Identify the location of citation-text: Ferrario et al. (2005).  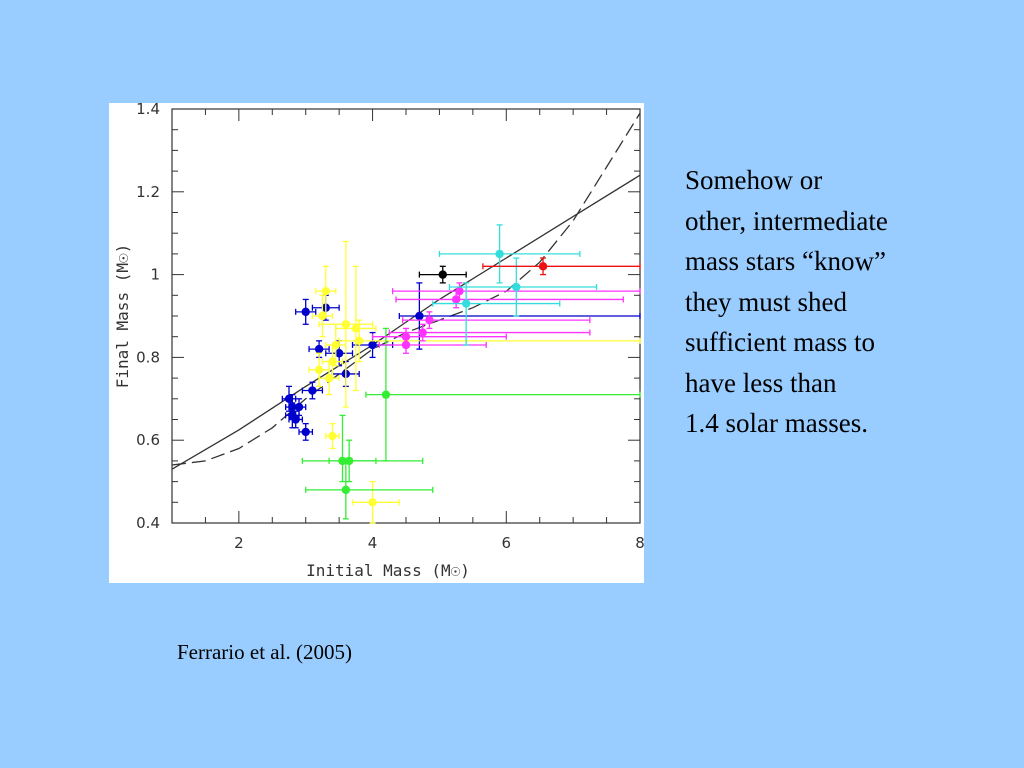
(264, 652).